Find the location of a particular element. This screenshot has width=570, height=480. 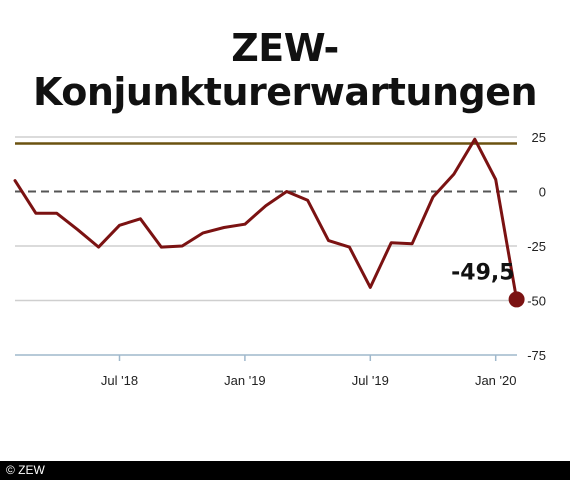

y-tick-label: 0 is located at coordinates (542, 192).